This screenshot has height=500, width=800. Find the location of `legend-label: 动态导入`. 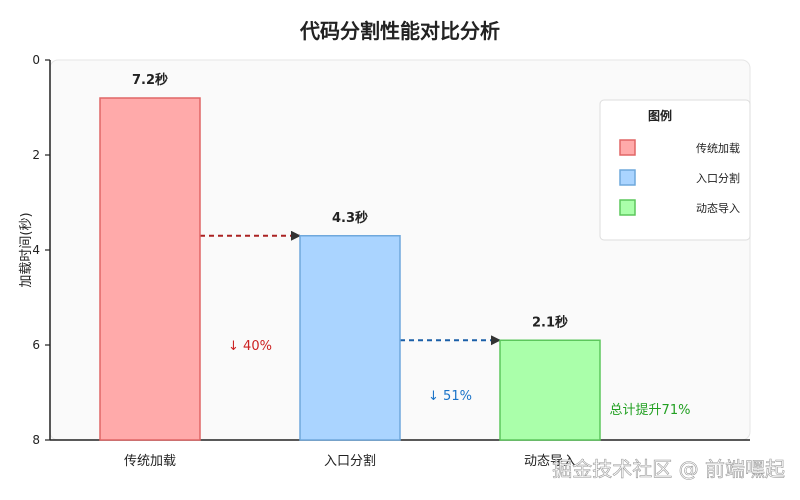

legend-label: 动态导入 is located at coordinates (718, 208).